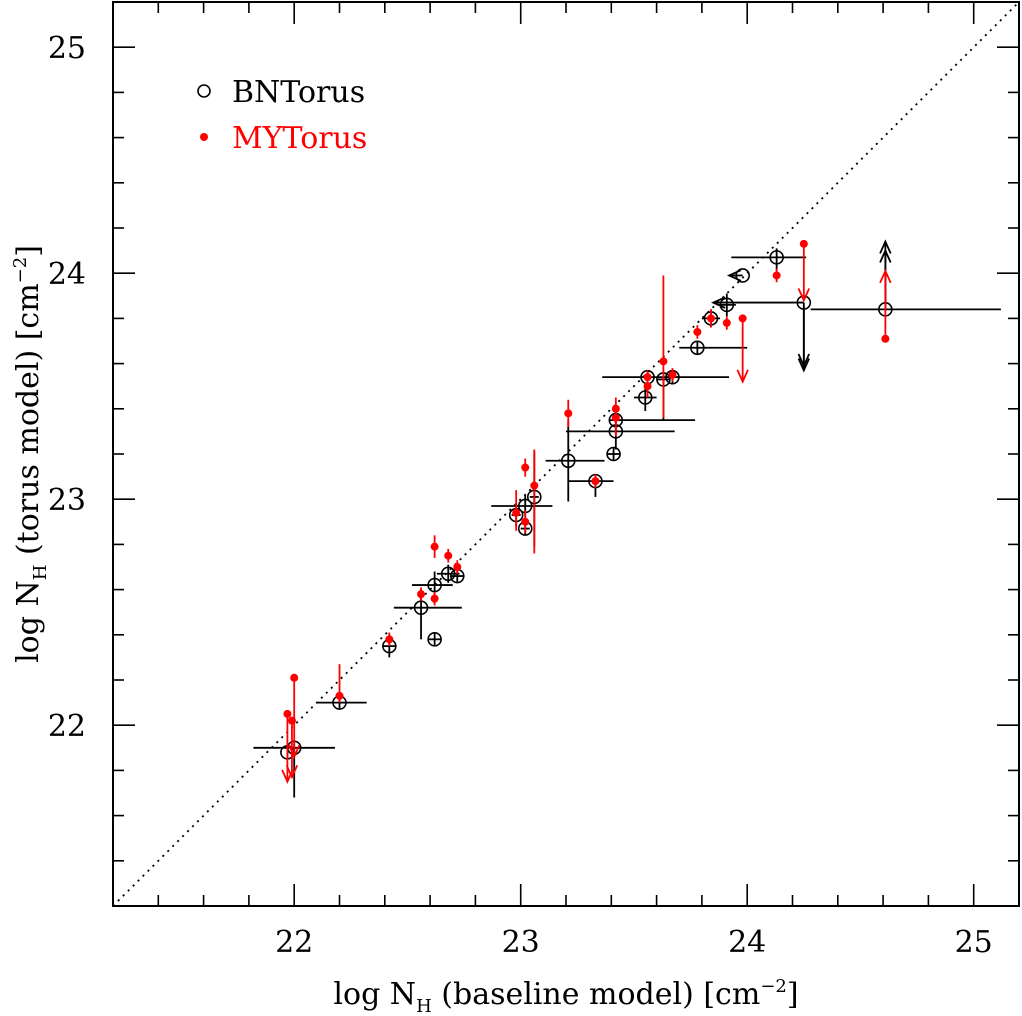  What do you see at coordinates (282, 115) in the screenshot?
I see `legend: BNTorus MYTorus` at bounding box center [282, 115].